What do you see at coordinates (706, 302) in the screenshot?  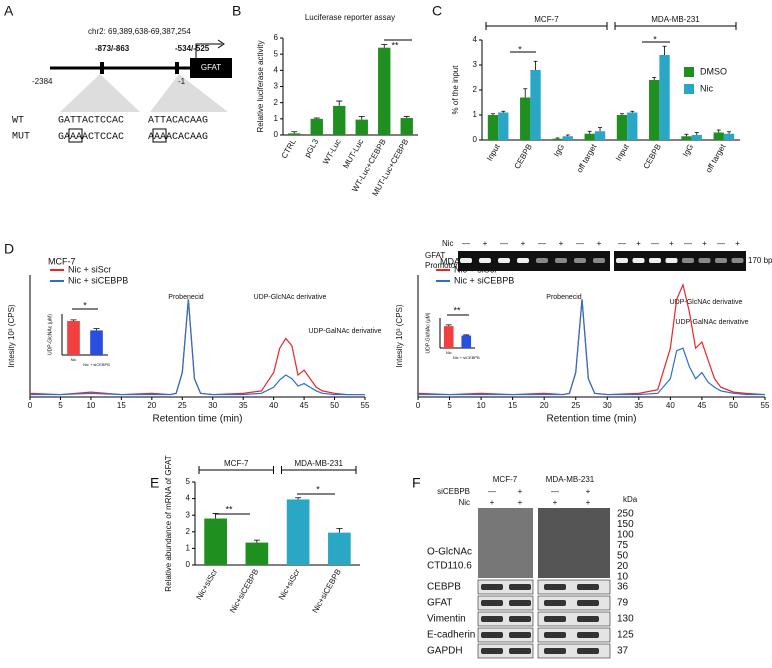 I see `annotation: UDP-GlcNAc derivative` at bounding box center [706, 302].